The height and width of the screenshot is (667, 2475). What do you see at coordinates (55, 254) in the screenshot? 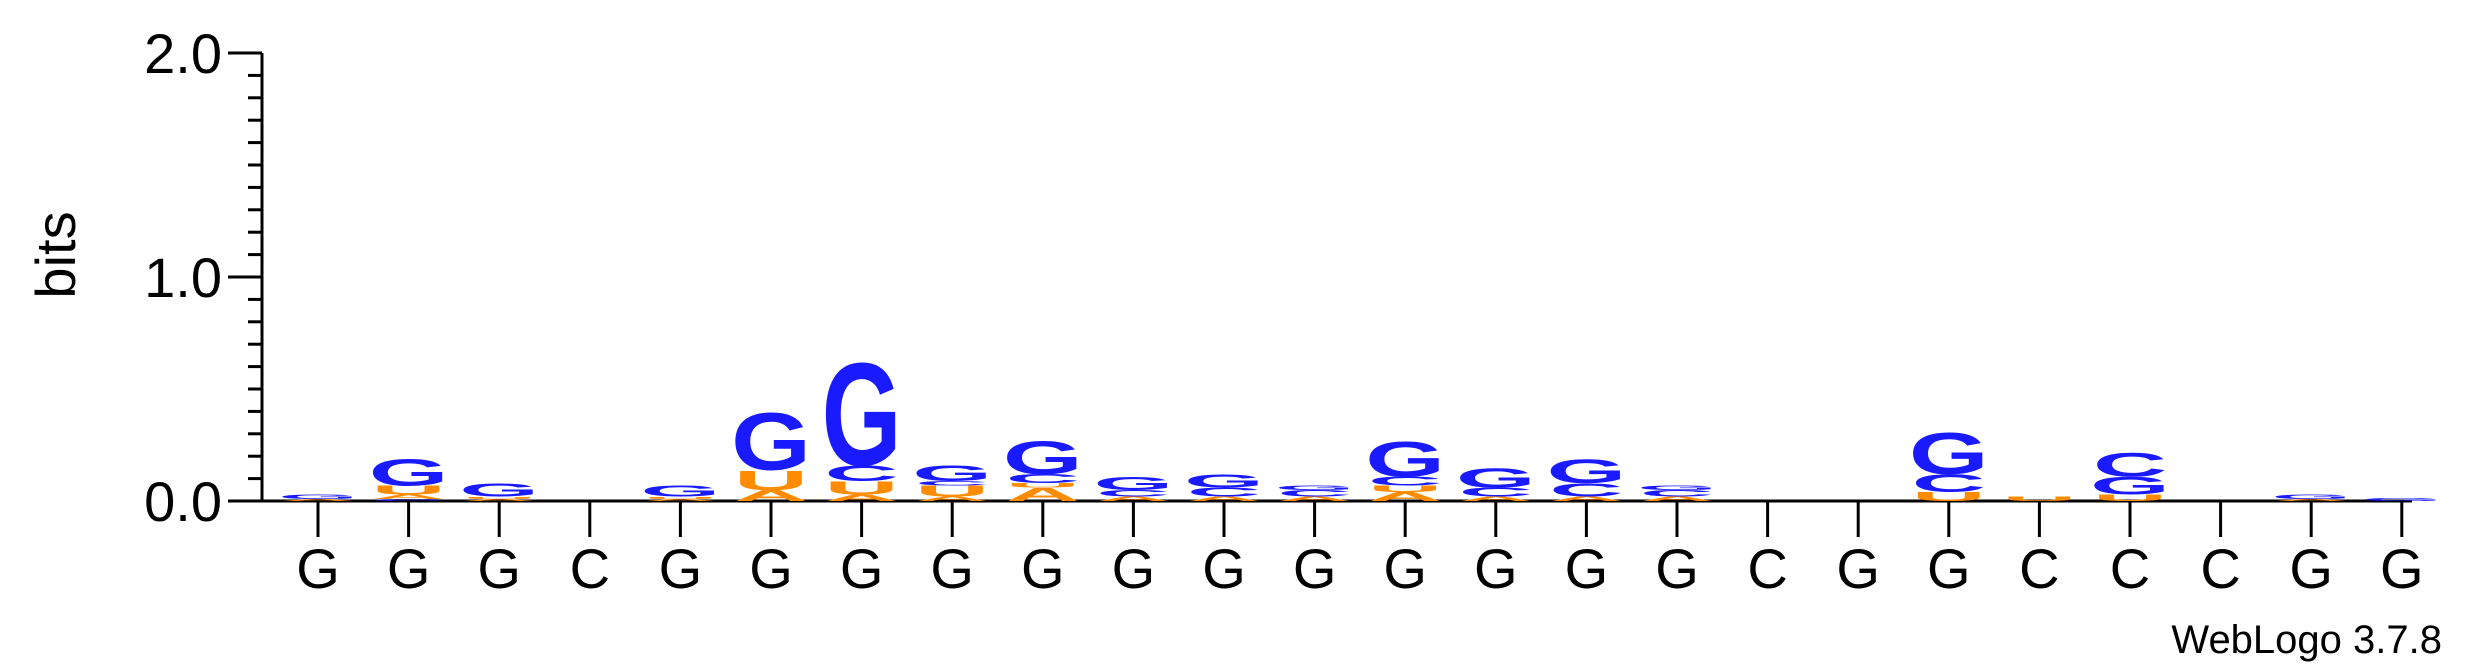
I see `y-axis-label: bits` at bounding box center [55, 254].